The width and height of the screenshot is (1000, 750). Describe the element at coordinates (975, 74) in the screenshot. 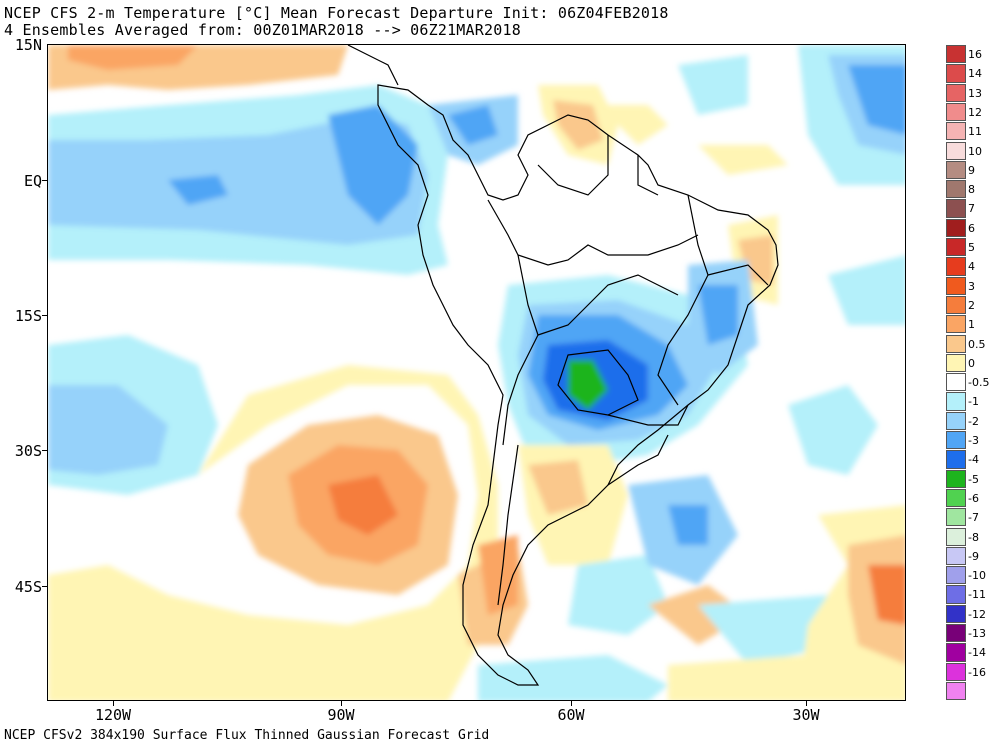

I see `legend-label: 14` at that location.